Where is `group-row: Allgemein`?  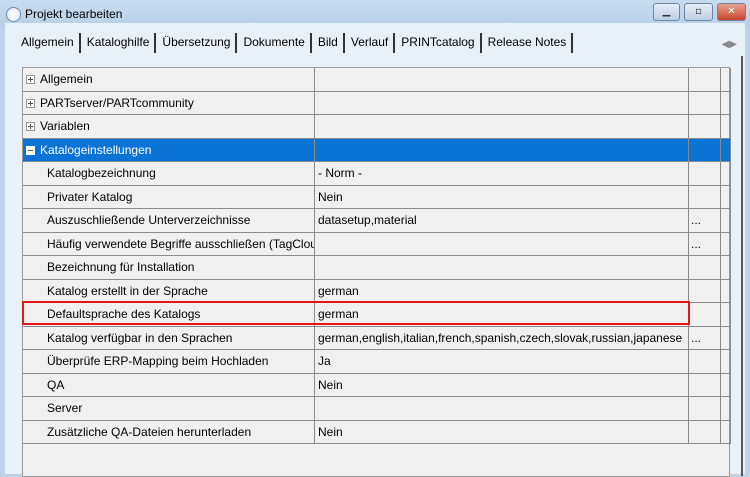 group-row: Allgemein is located at coordinates (377, 80).